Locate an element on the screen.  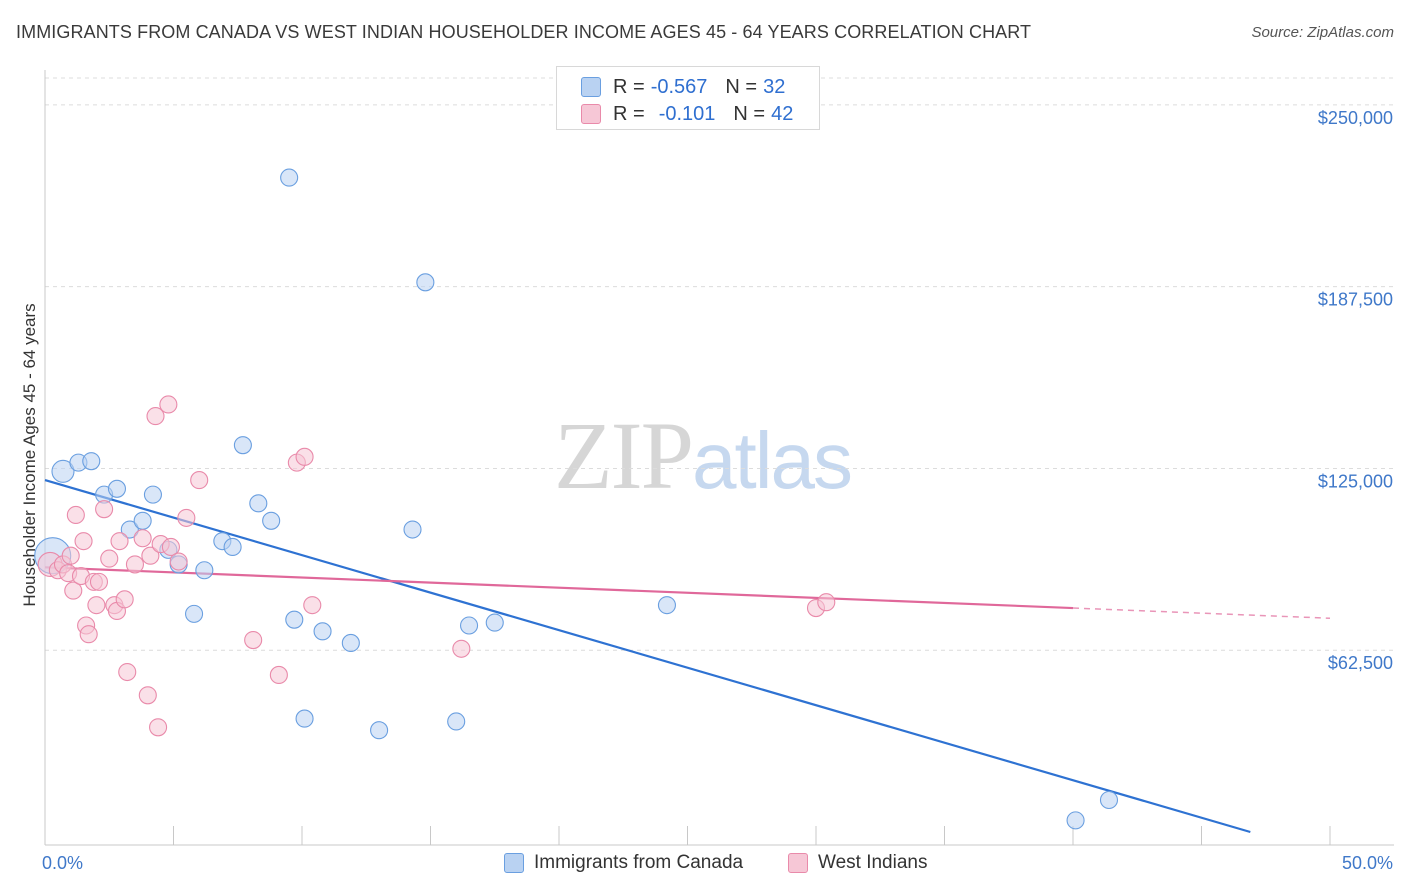
legend-r-value: -0.101 is located at coordinates (687, 113).